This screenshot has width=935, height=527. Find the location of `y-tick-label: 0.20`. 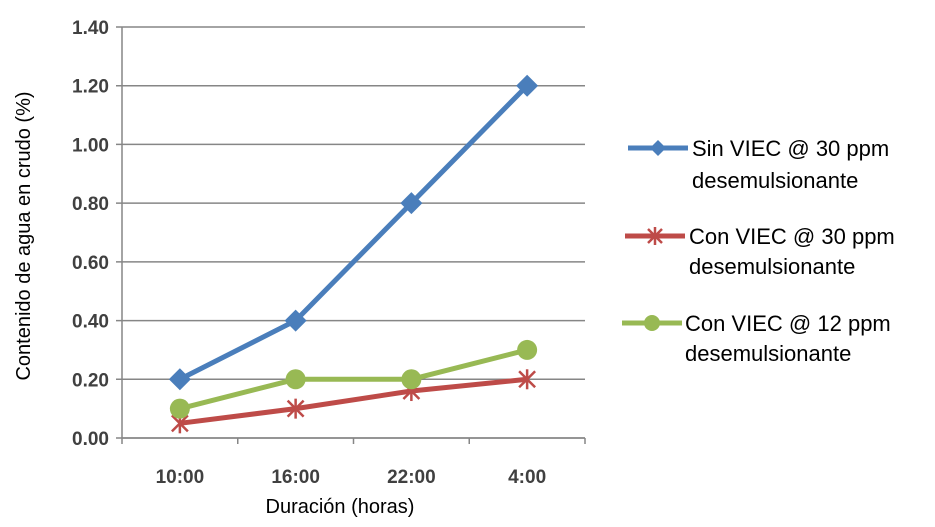

y-tick-label: 0.20 is located at coordinates (90, 380).